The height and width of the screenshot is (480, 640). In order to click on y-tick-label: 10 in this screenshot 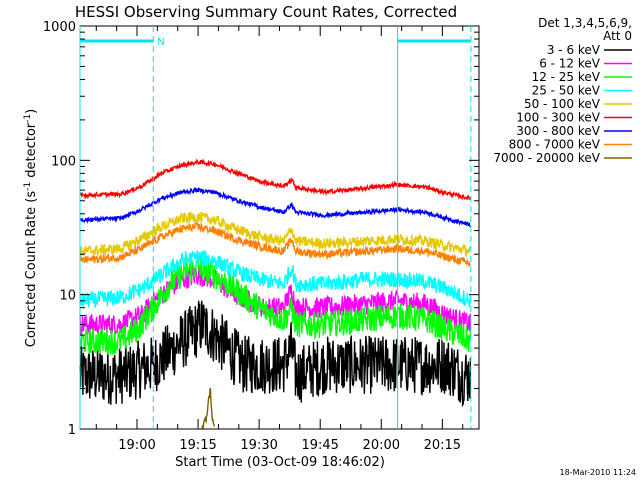, I will do `click(67, 296)`.